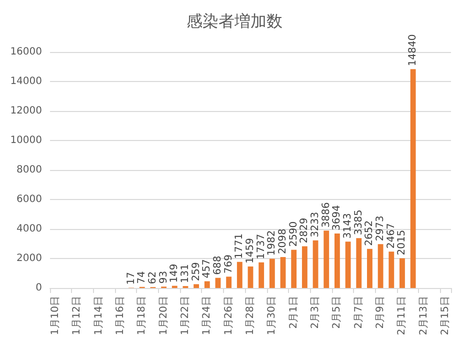 Image resolution: width=469 pixels, height=348 pixels. What do you see at coordinates (304, 231) in the screenshot?
I see `data-label: 2829` at bounding box center [304, 231].